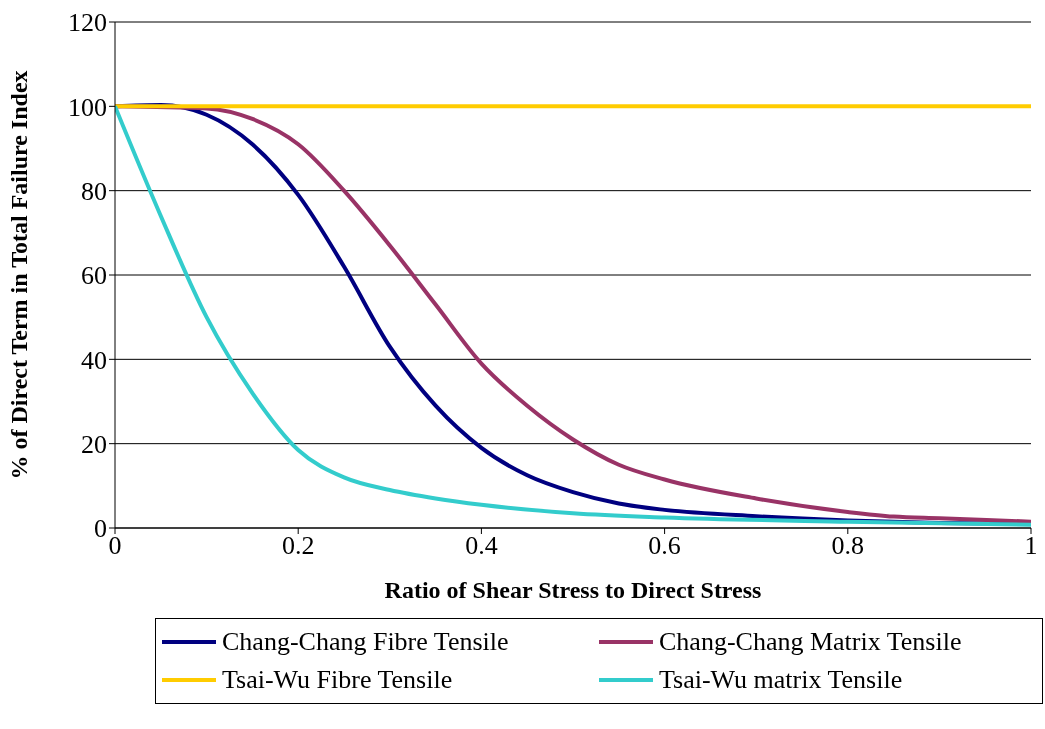  I want to click on x-tick-label: 0.2, so click(298, 546).